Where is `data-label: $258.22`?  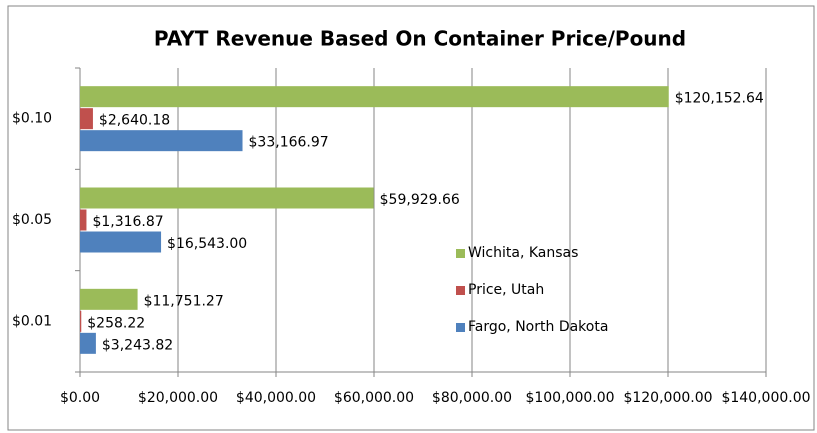
data-label: $258.22 is located at coordinates (116, 323).